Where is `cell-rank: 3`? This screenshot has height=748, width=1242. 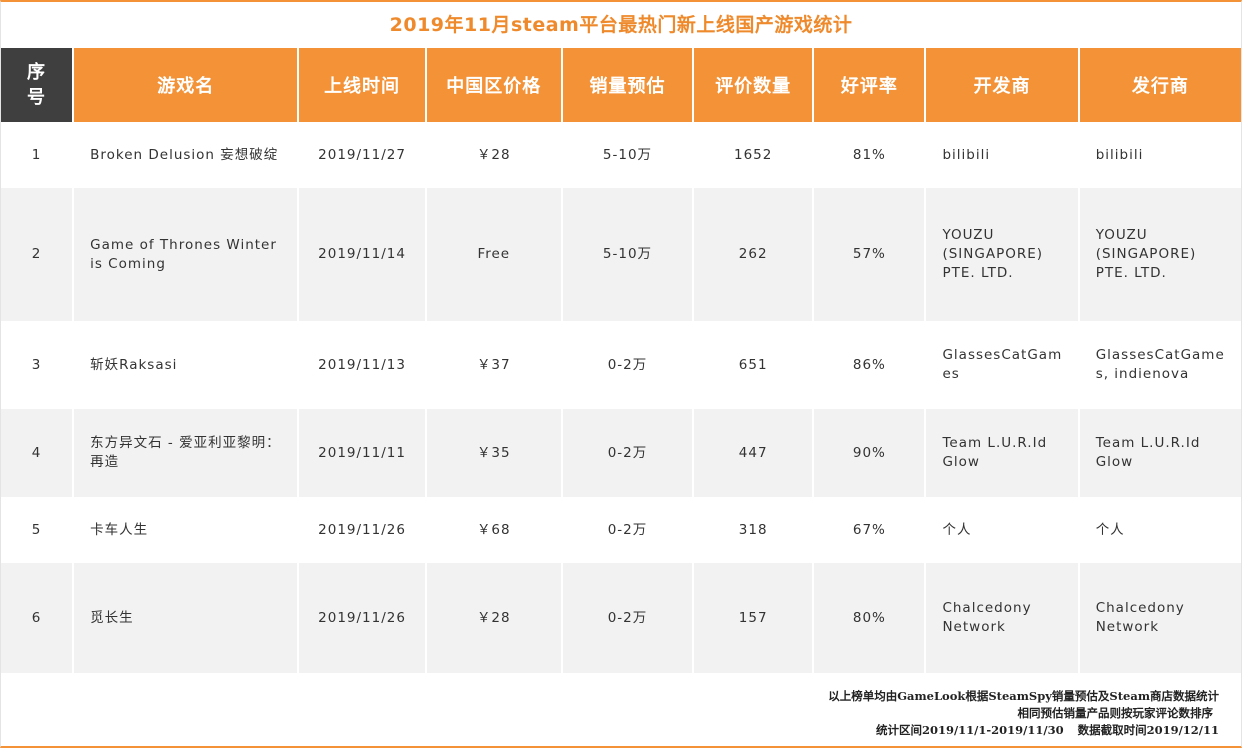 cell-rank: 3 is located at coordinates (37, 365).